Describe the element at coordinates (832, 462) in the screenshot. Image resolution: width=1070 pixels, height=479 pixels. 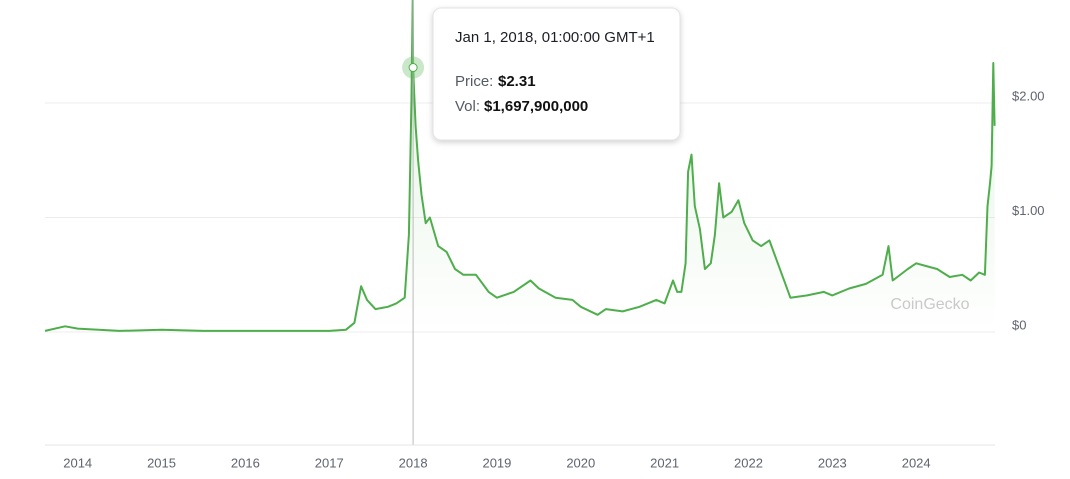
I see `x-tick-label: 2023` at that location.